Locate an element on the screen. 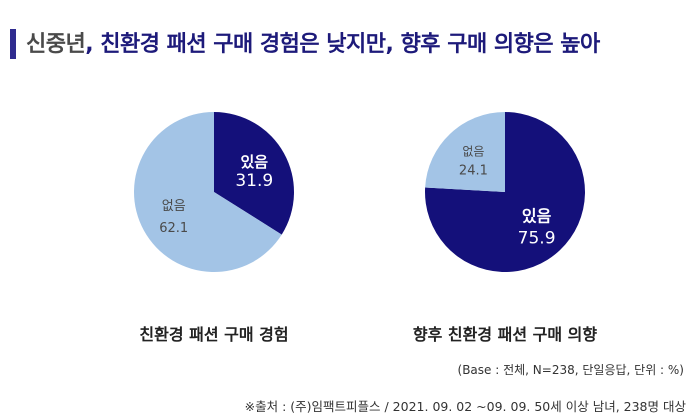 The width and height of the screenshot is (700, 420). pie-caption-intention: 향후 친환경 패션 구매 의향 is located at coordinates (505, 334).